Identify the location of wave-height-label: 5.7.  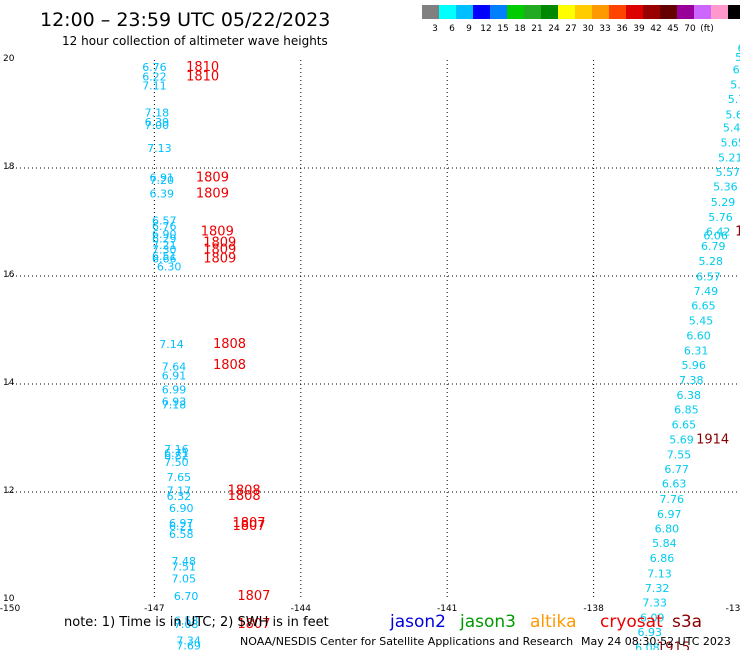
(734, 99).